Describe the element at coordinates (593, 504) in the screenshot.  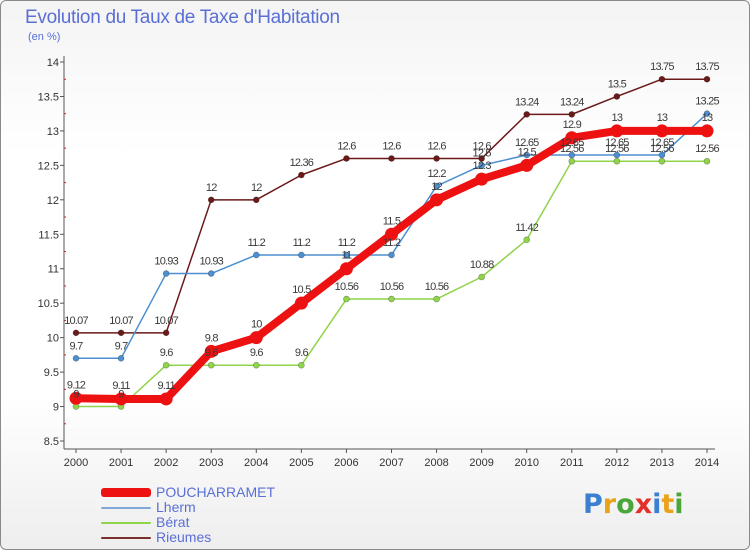
I see `logo-letter: P` at that location.